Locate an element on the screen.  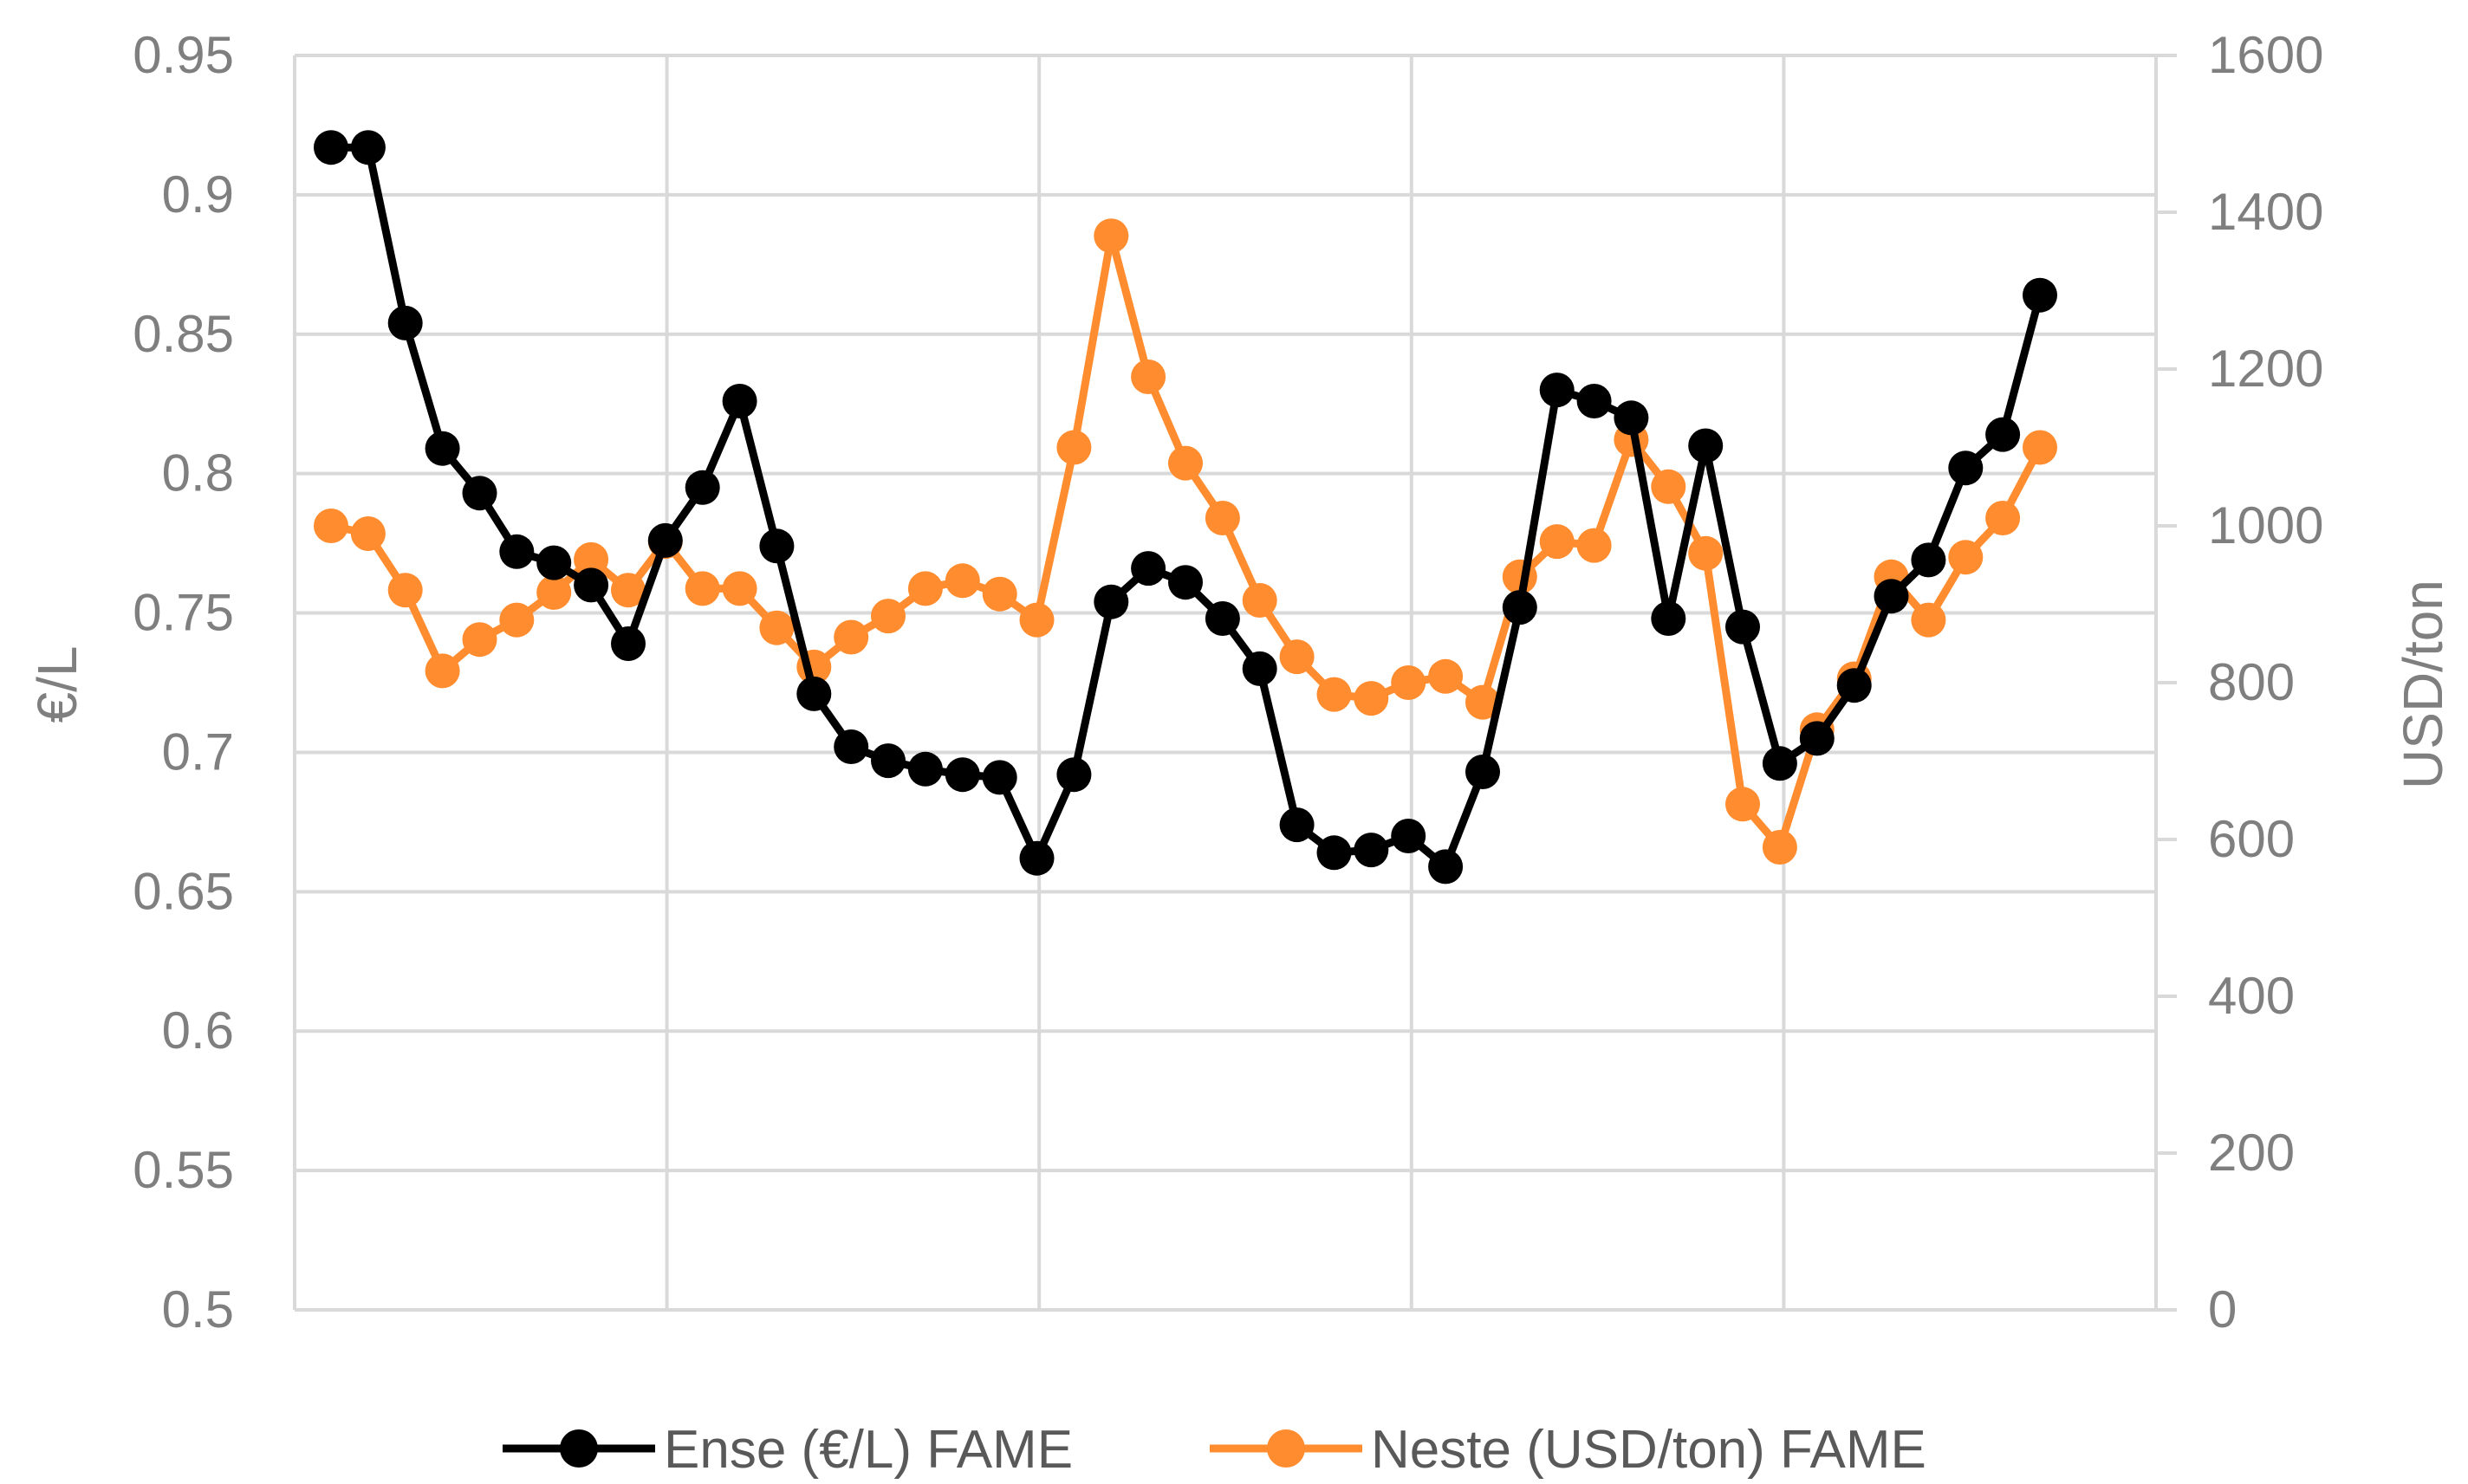
legend-marker-ense is located at coordinates (579, 1448).